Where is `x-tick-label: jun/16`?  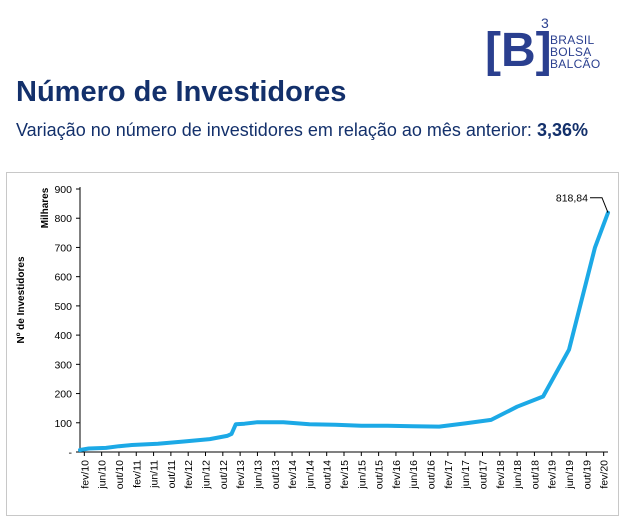 x-tick-label: jun/16 is located at coordinates (414, 475).